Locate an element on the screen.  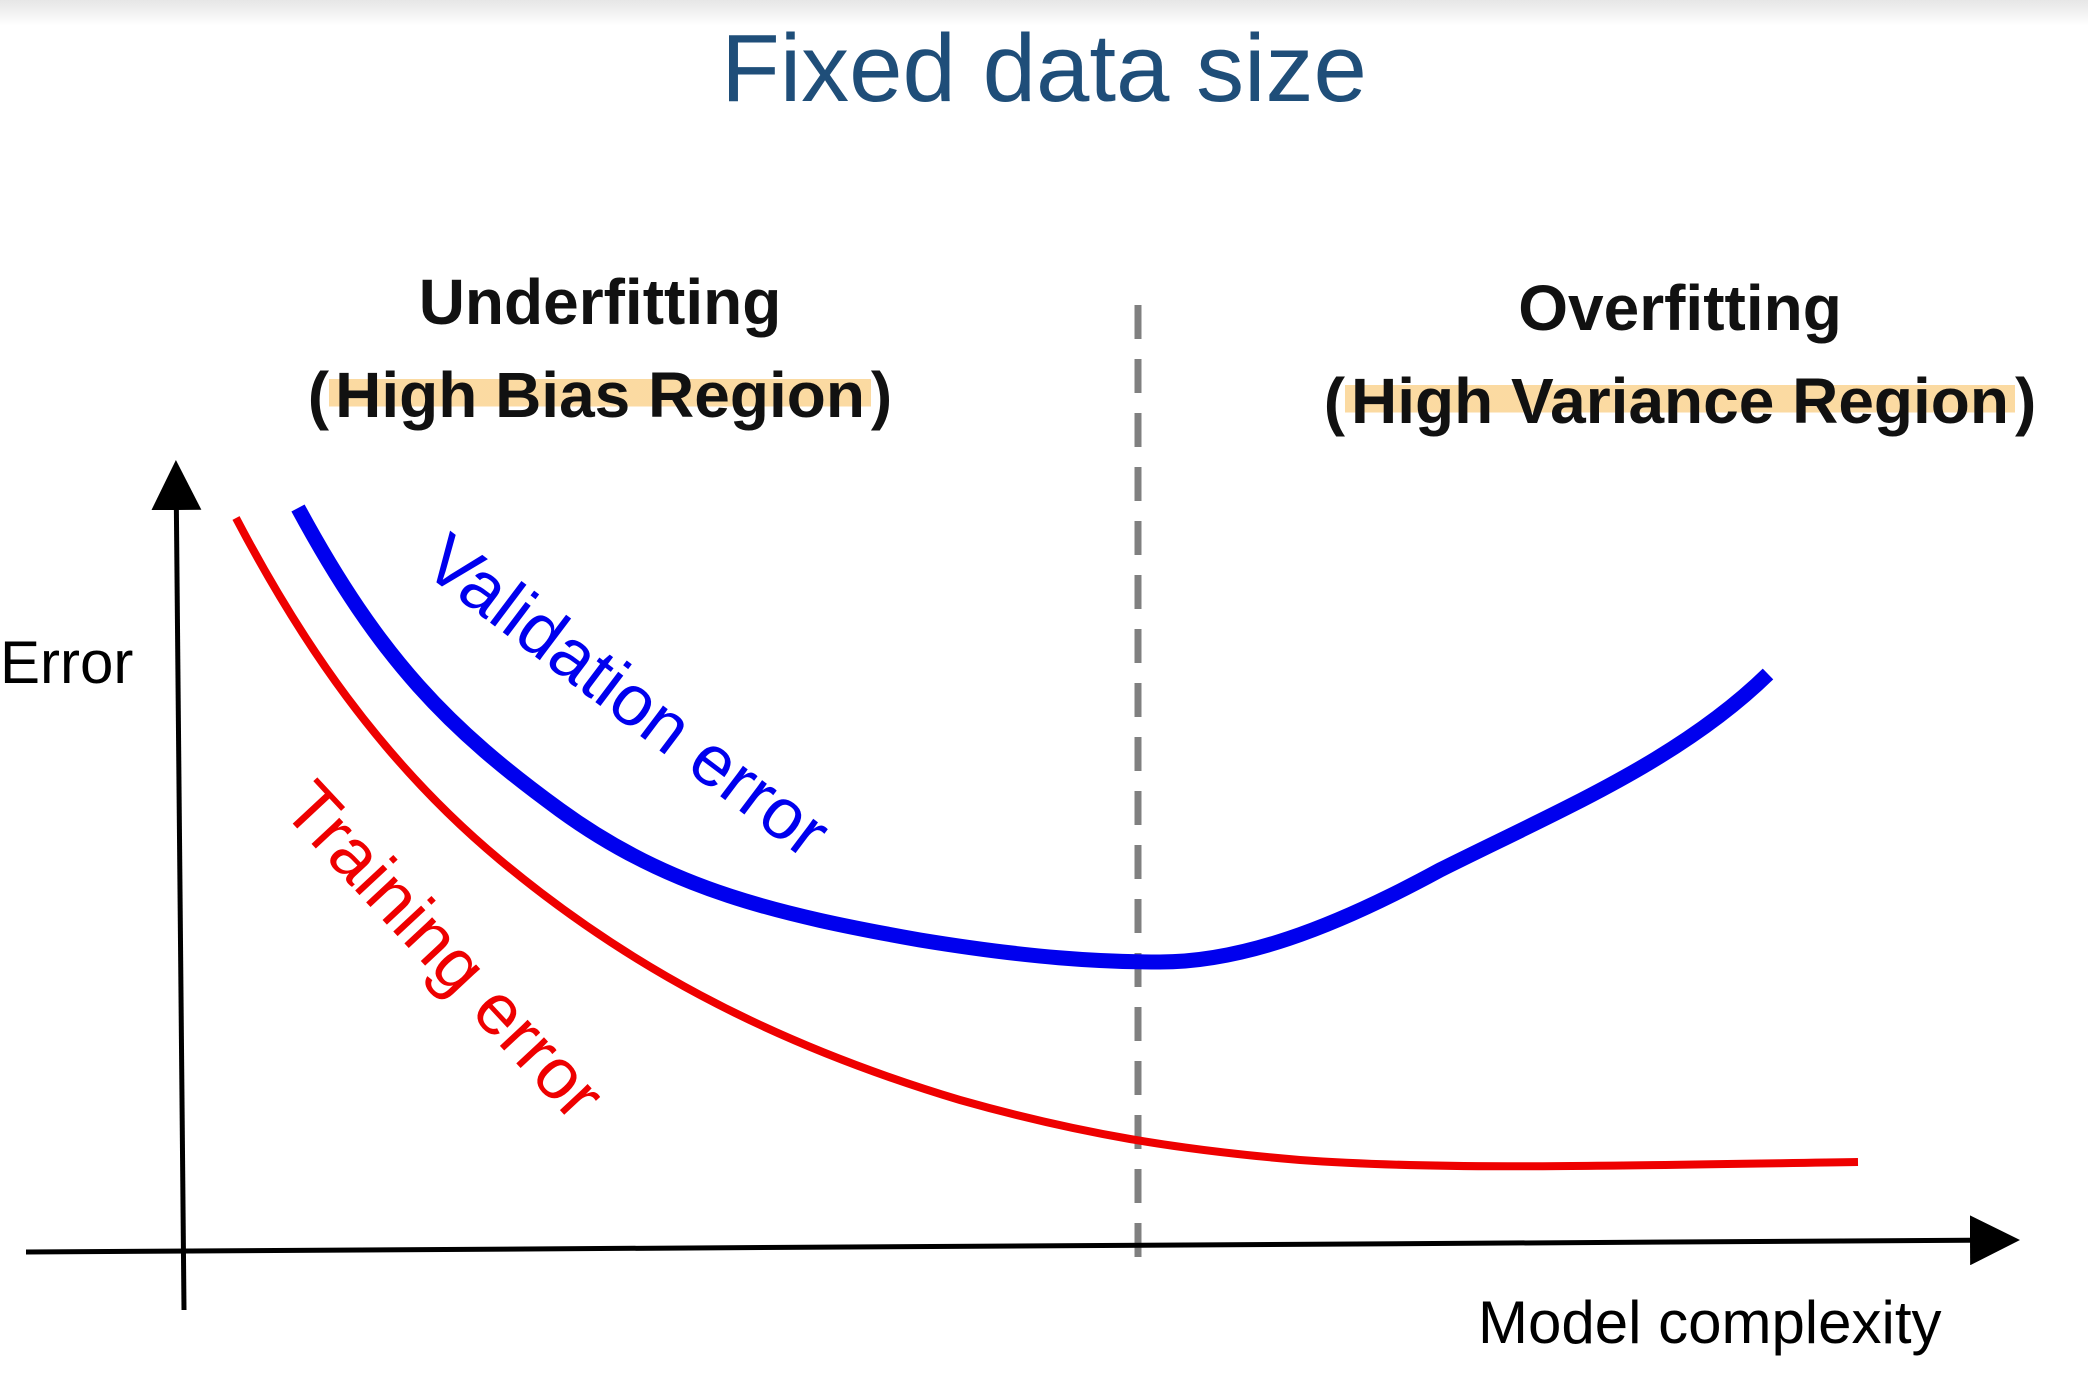
y-axis-label: Error is located at coordinates (67, 662).